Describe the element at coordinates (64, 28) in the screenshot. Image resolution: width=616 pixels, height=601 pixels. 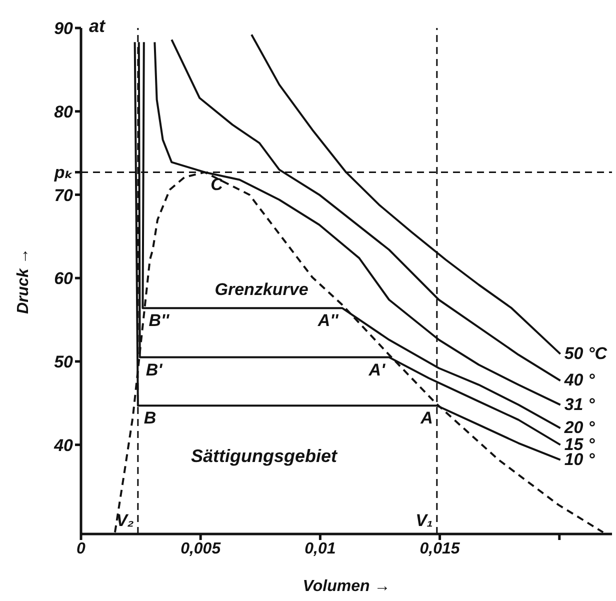
I see `y-tick-label: 90` at that location.